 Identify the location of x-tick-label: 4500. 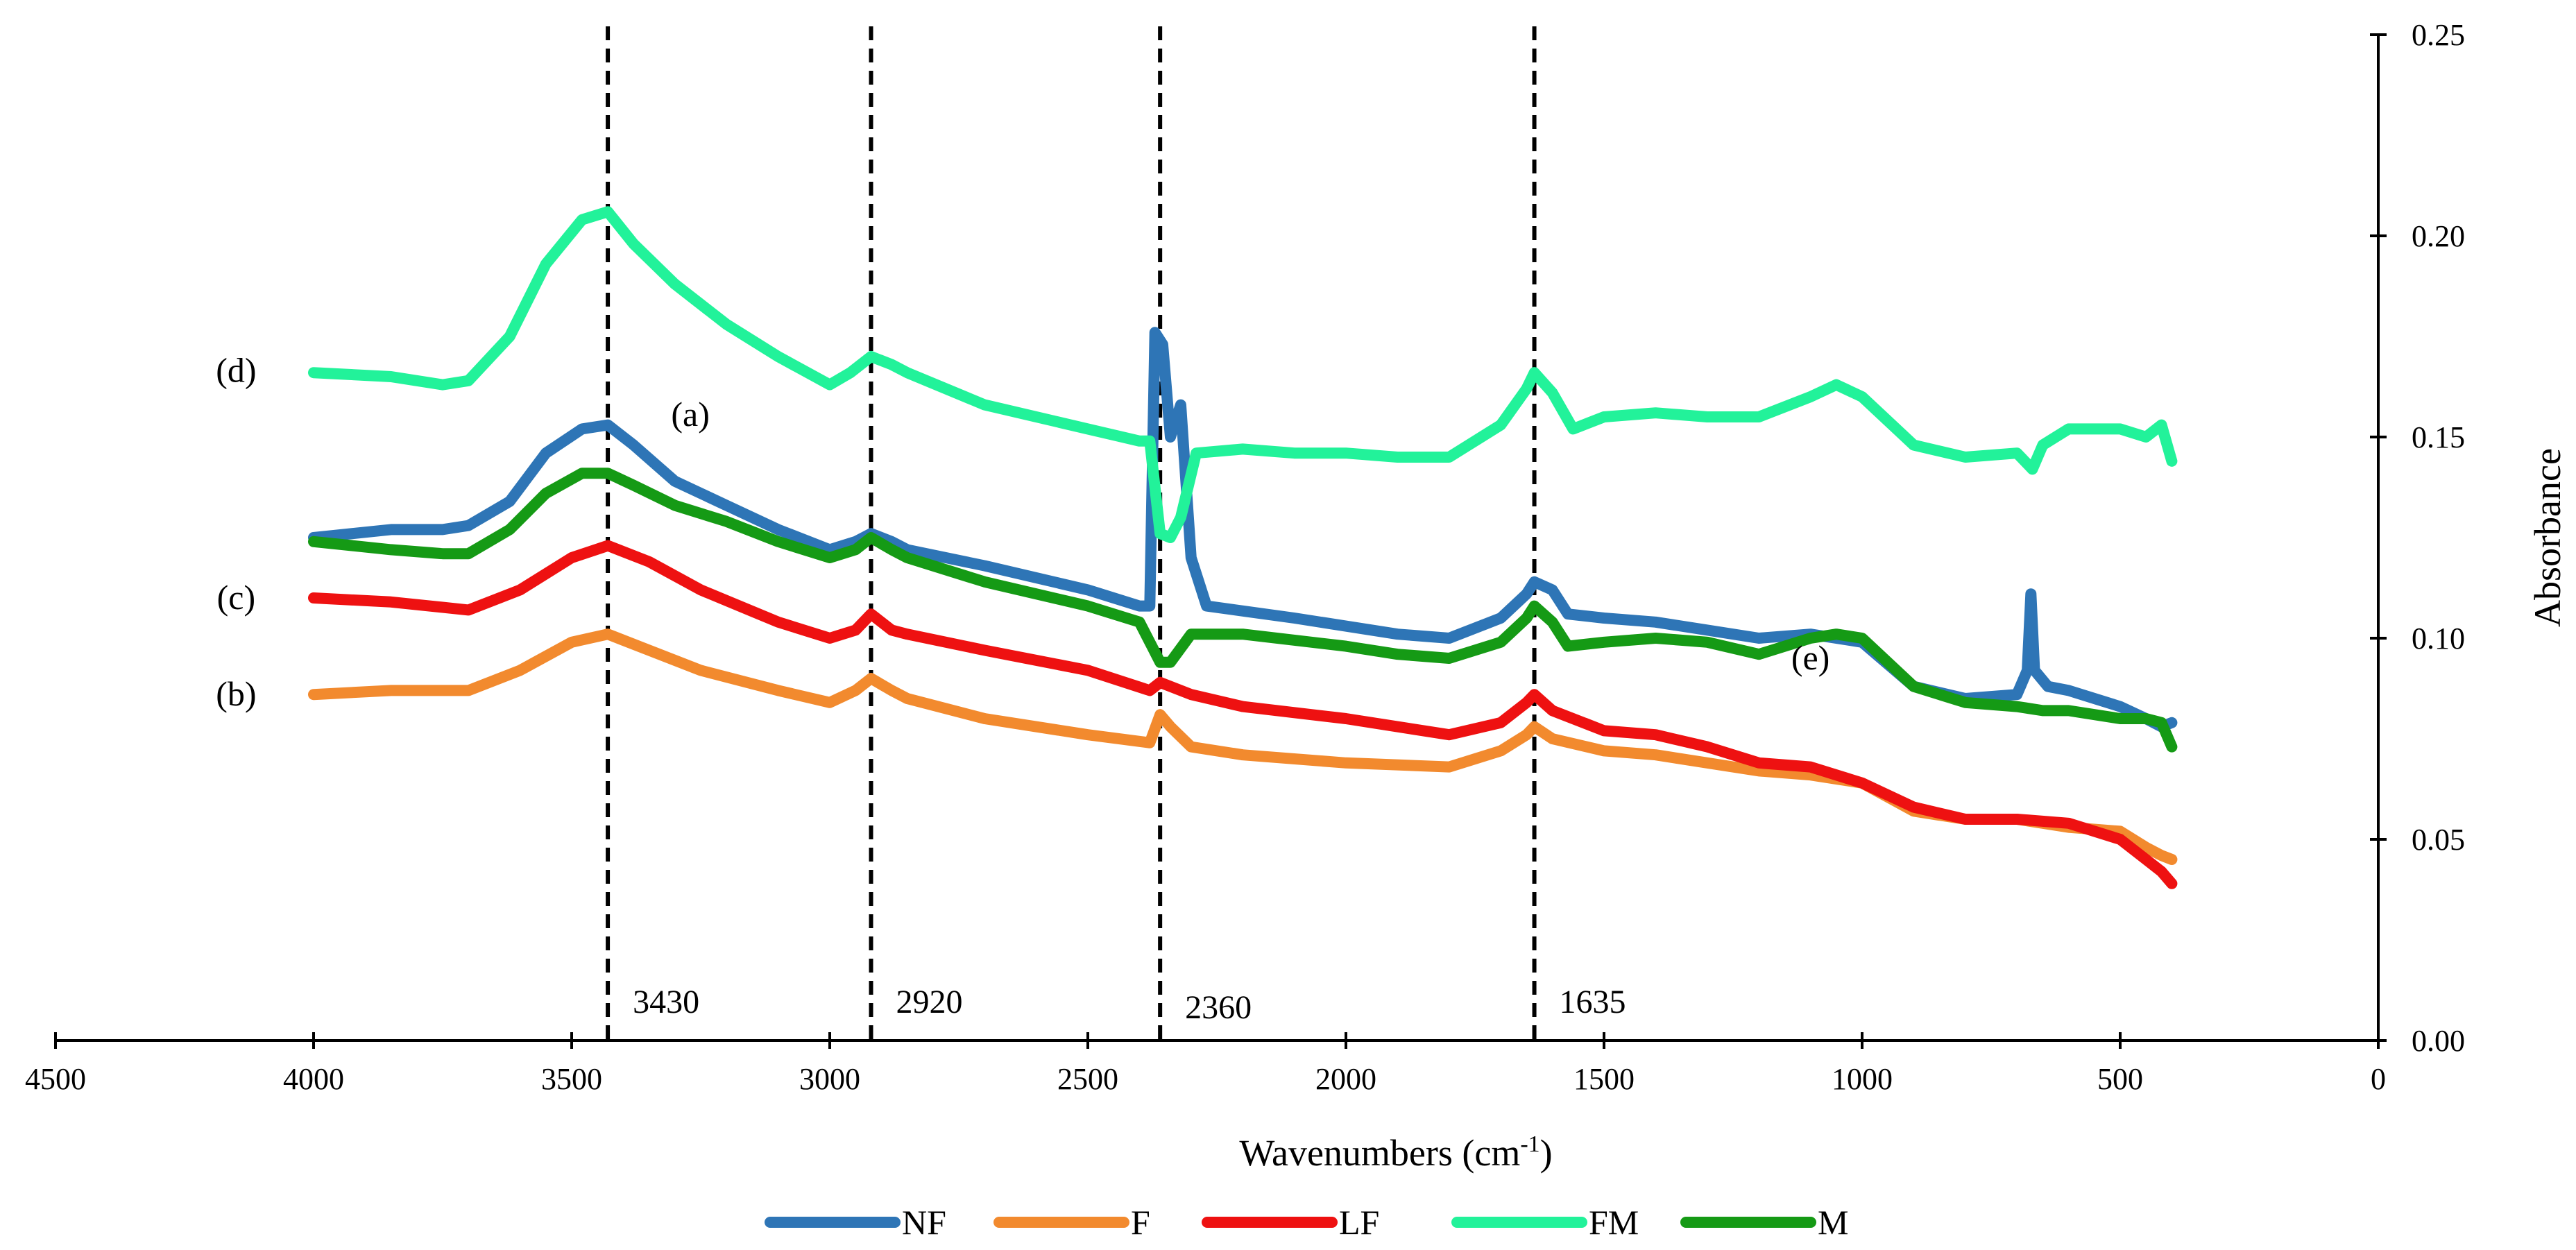
(55, 1079).